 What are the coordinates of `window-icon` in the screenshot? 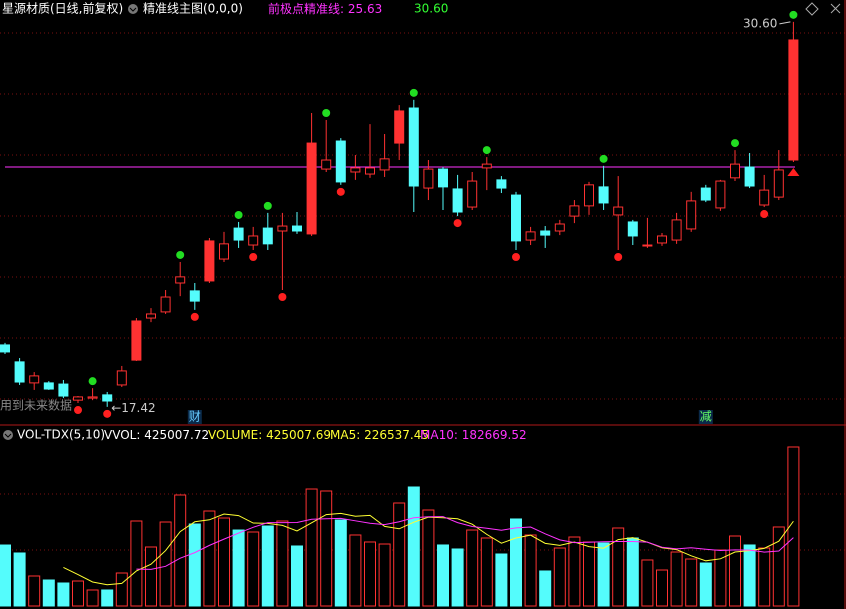 It's located at (812, 9).